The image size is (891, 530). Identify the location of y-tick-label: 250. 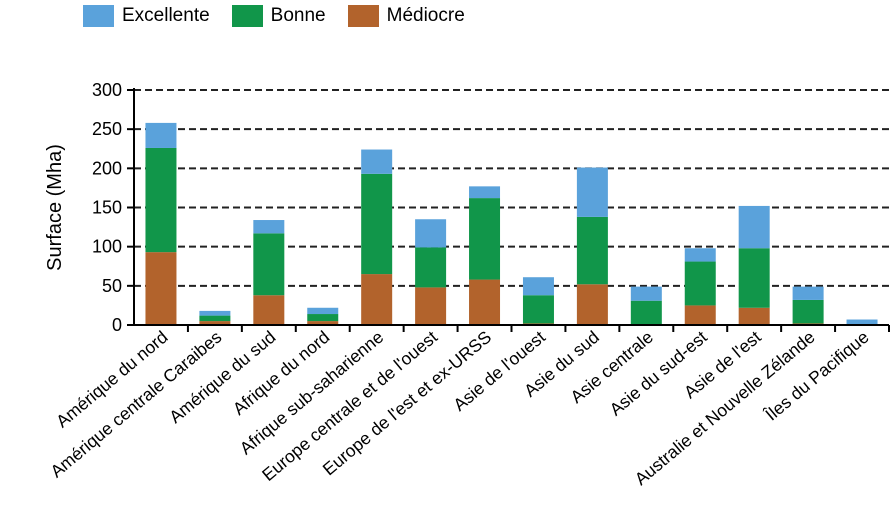
(107, 129).